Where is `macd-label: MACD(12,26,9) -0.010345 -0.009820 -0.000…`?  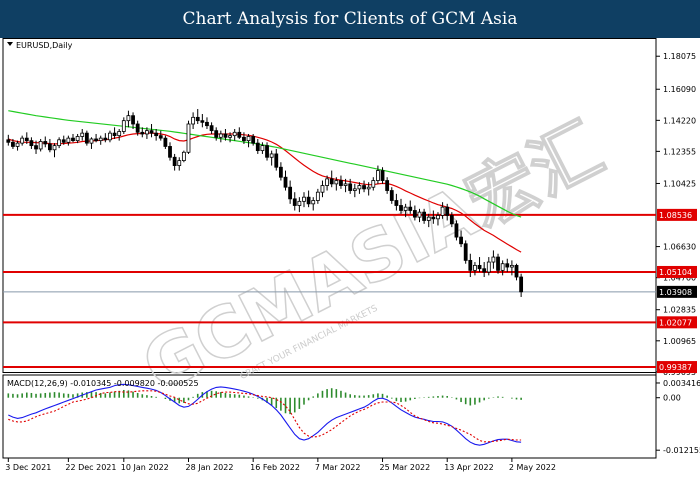
macd-label: MACD(12,26,9) -0.010345 -0.009820 -0.000… is located at coordinates (103, 383).